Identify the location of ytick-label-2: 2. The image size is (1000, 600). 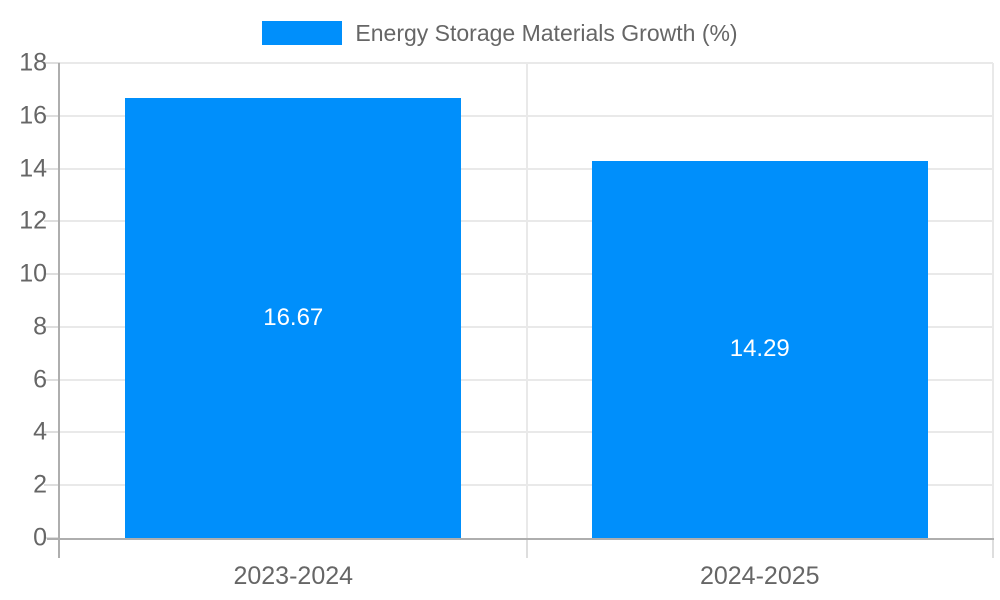
(40, 484).